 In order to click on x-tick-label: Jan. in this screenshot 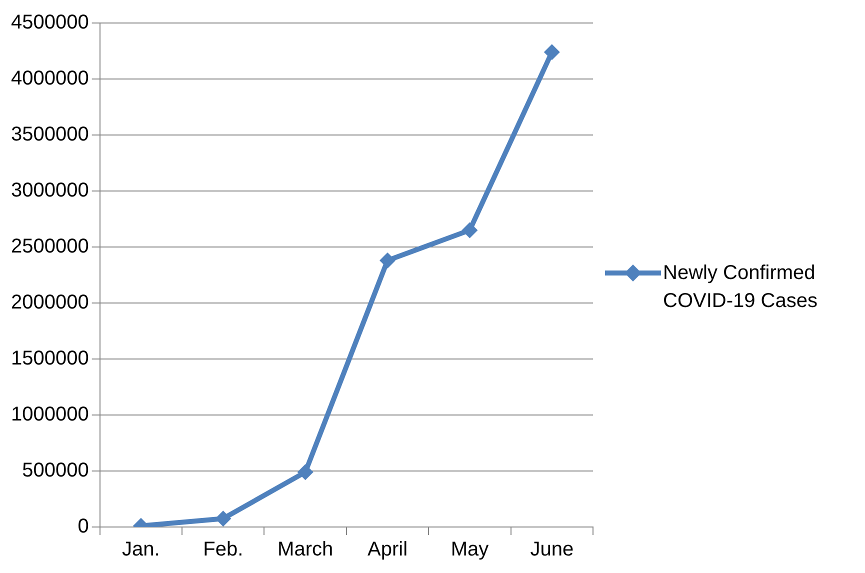, I will do `click(141, 549)`.